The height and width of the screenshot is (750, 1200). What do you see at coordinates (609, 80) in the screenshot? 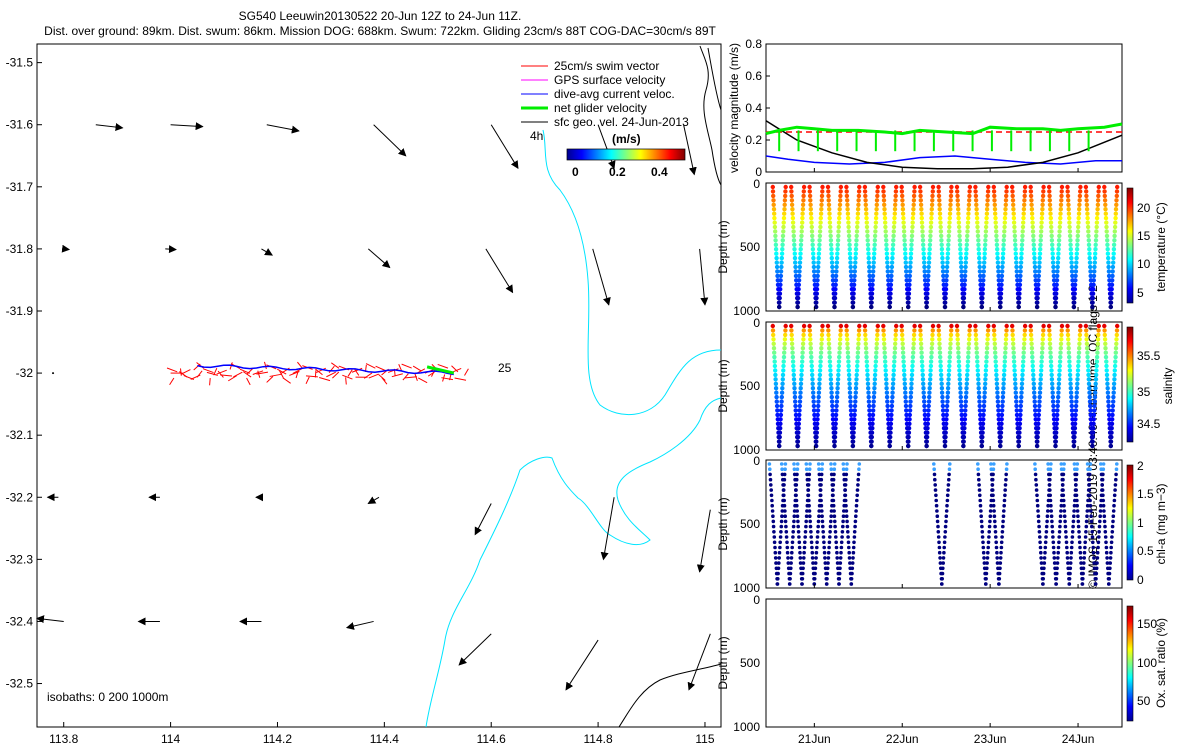
I see `legend-label-gps: GPS surface velocity` at bounding box center [609, 80].